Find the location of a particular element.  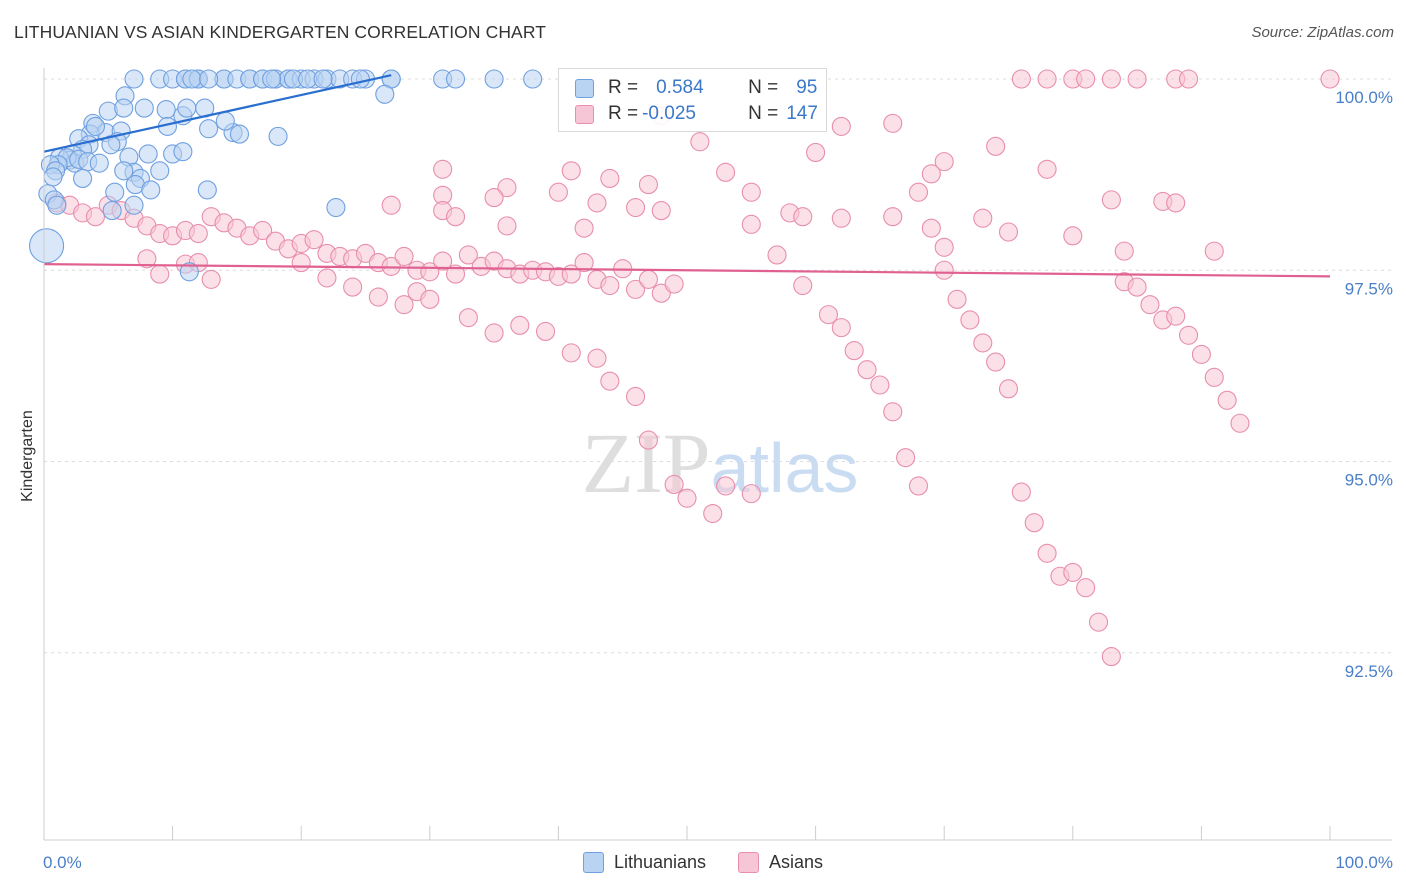

x-tick-label: 100.0% is located at coordinates (1364, 862).